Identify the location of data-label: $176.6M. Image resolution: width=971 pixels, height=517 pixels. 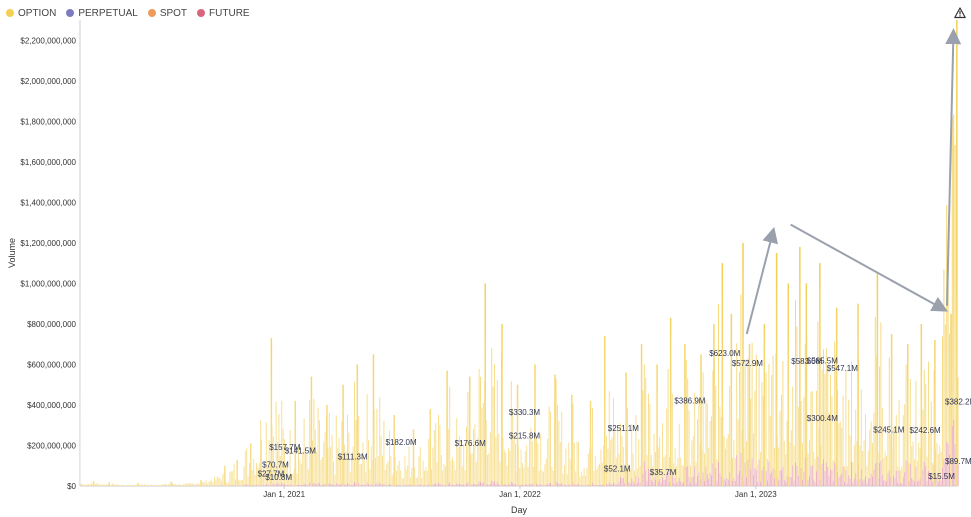
(470, 443).